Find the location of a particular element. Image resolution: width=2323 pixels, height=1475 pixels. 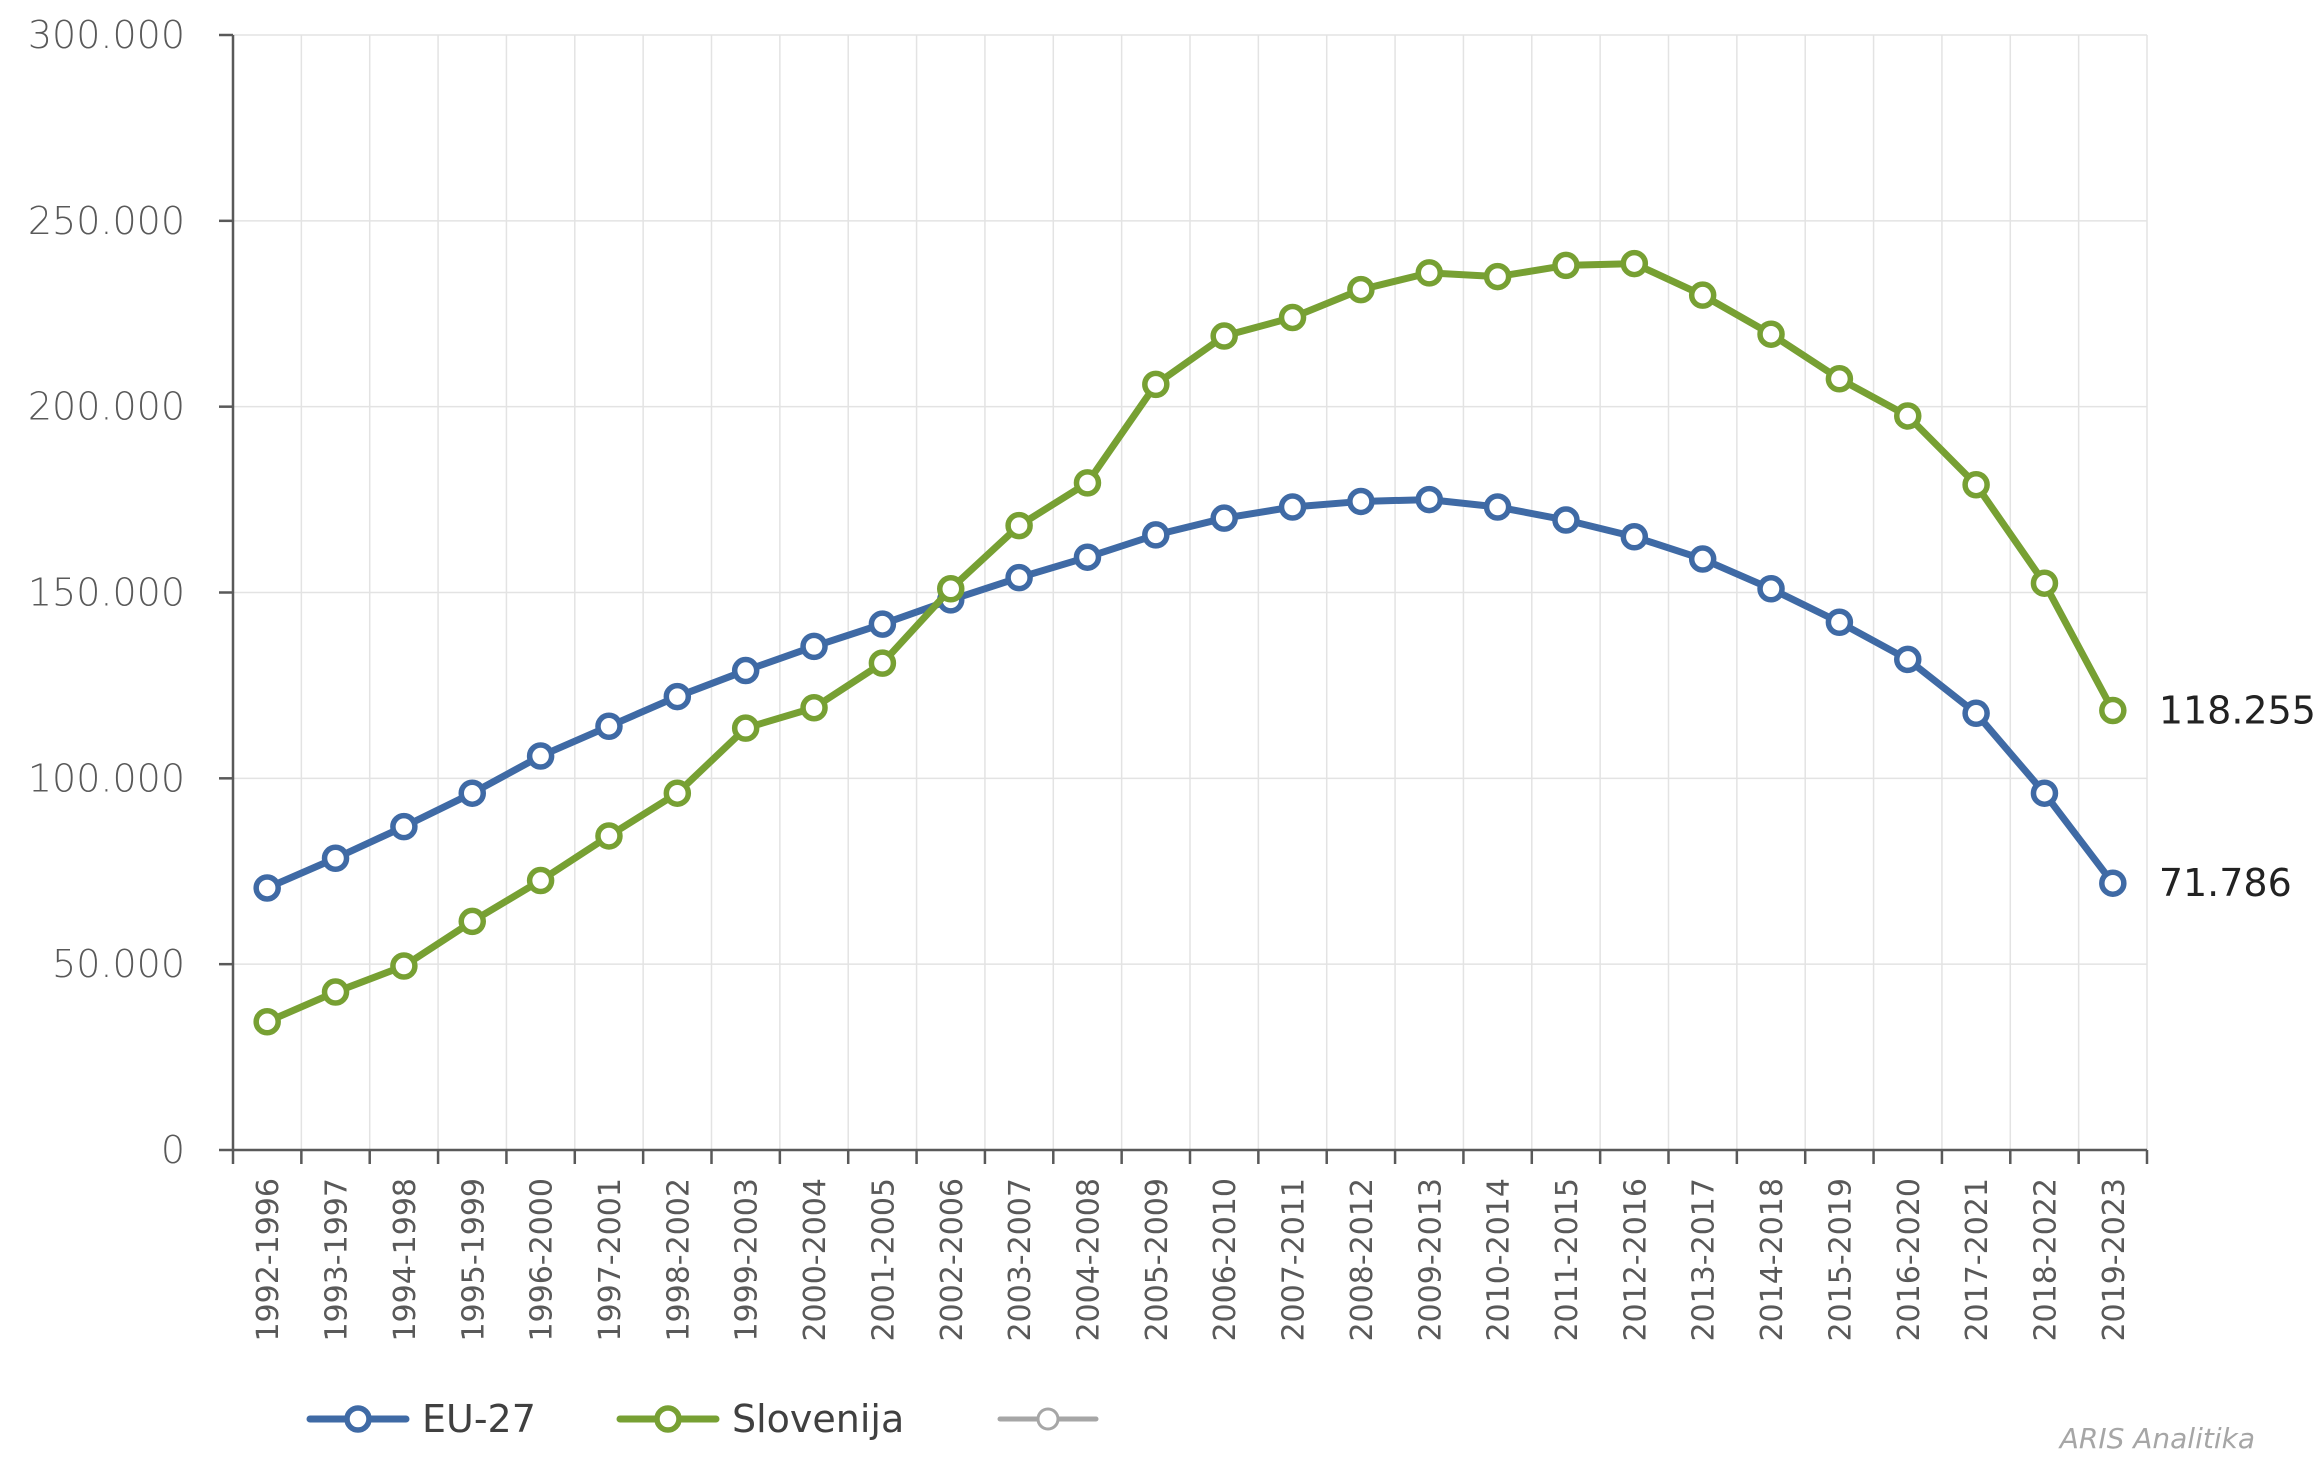

end-value-label: 118.255 is located at coordinates (2237, 710).